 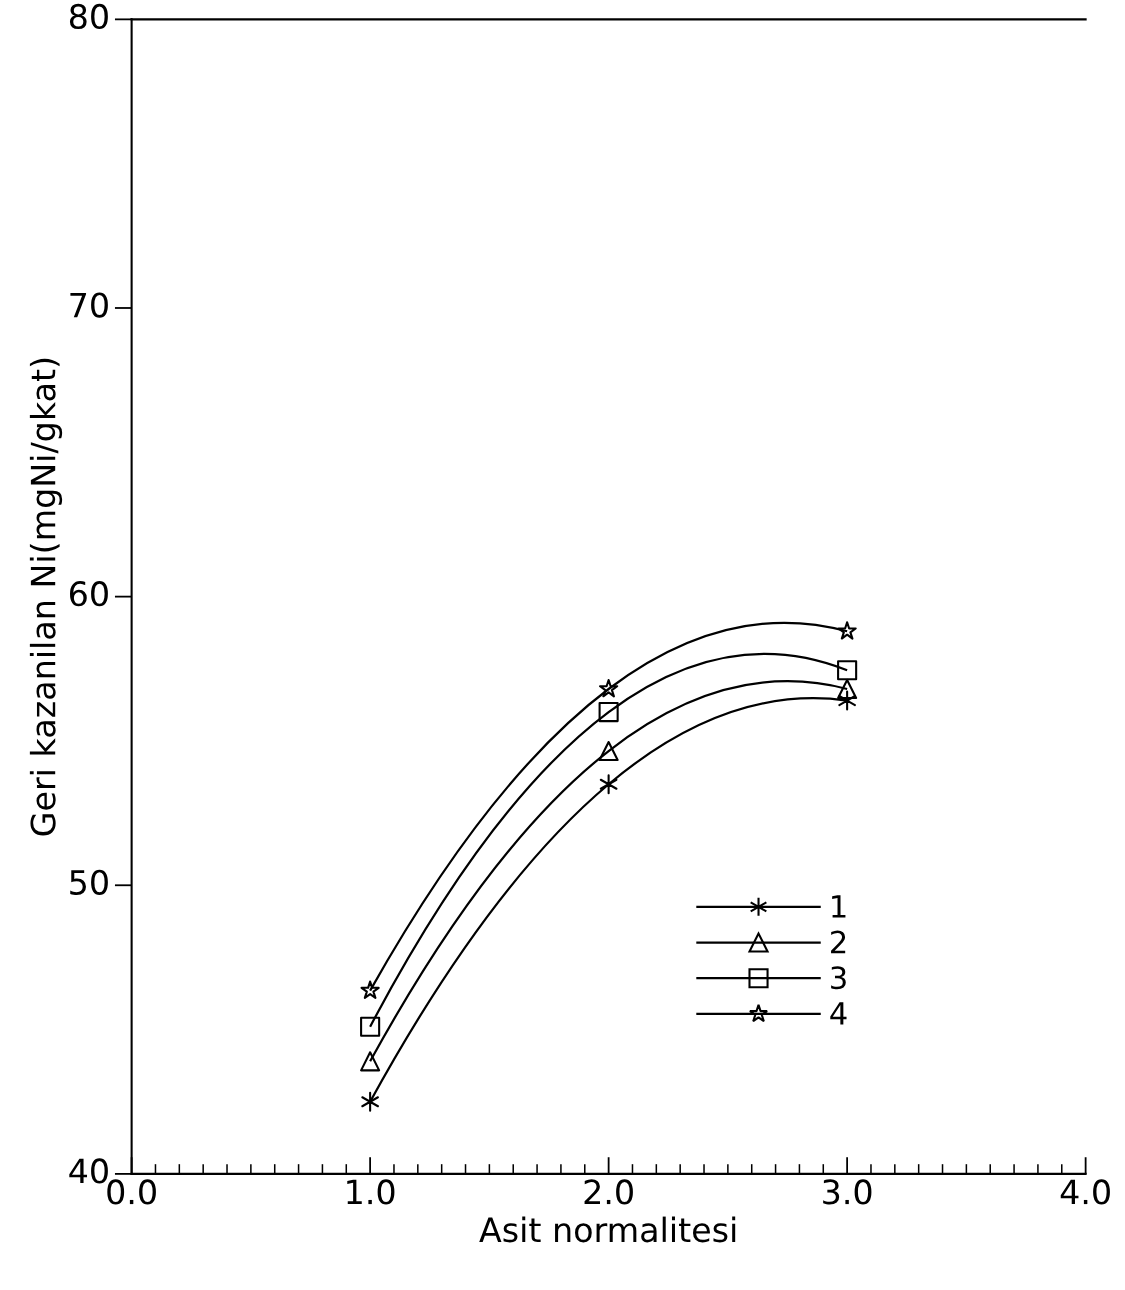 I want to click on x-tick-label: 1.0, so click(x=371, y=1192).